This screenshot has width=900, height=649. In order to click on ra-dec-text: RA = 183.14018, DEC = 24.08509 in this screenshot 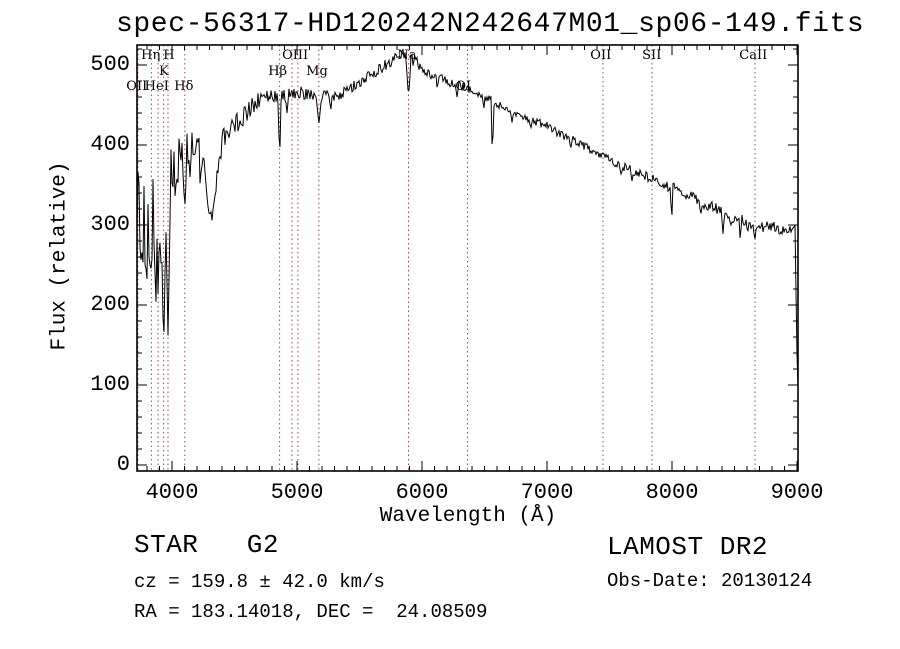, I will do `click(311, 612)`.